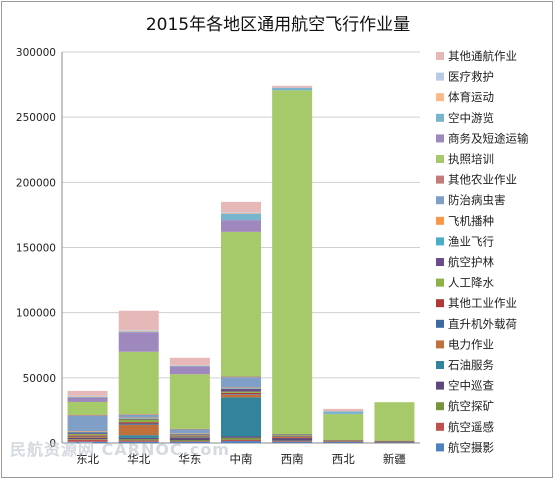 This screenshot has height=481, width=556. What do you see at coordinates (477, 200) in the screenshot?
I see `legend-label: 防治病虫害` at bounding box center [477, 200].